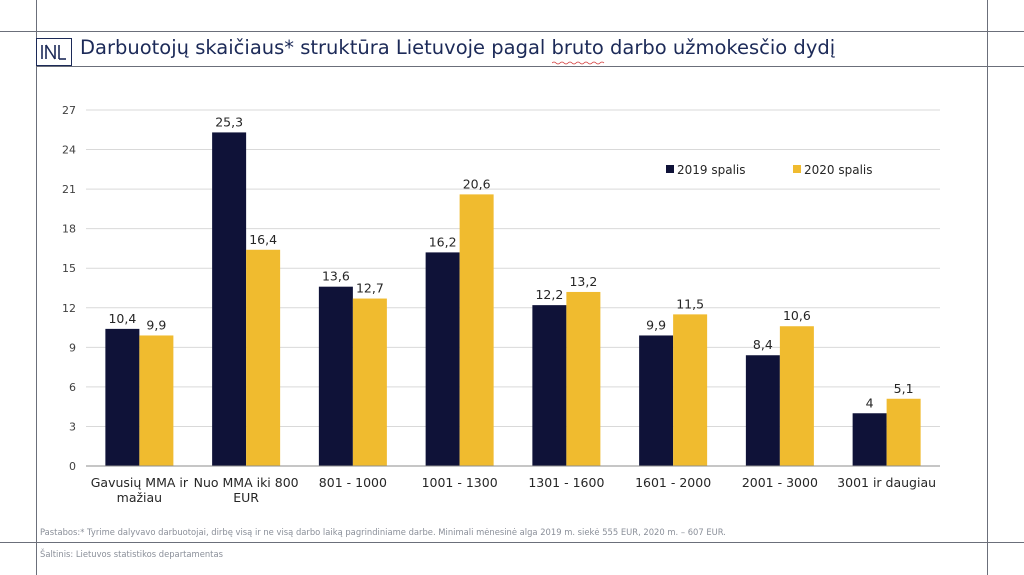 The image size is (1024, 575). I want to click on logo-icon, so click(54, 52).